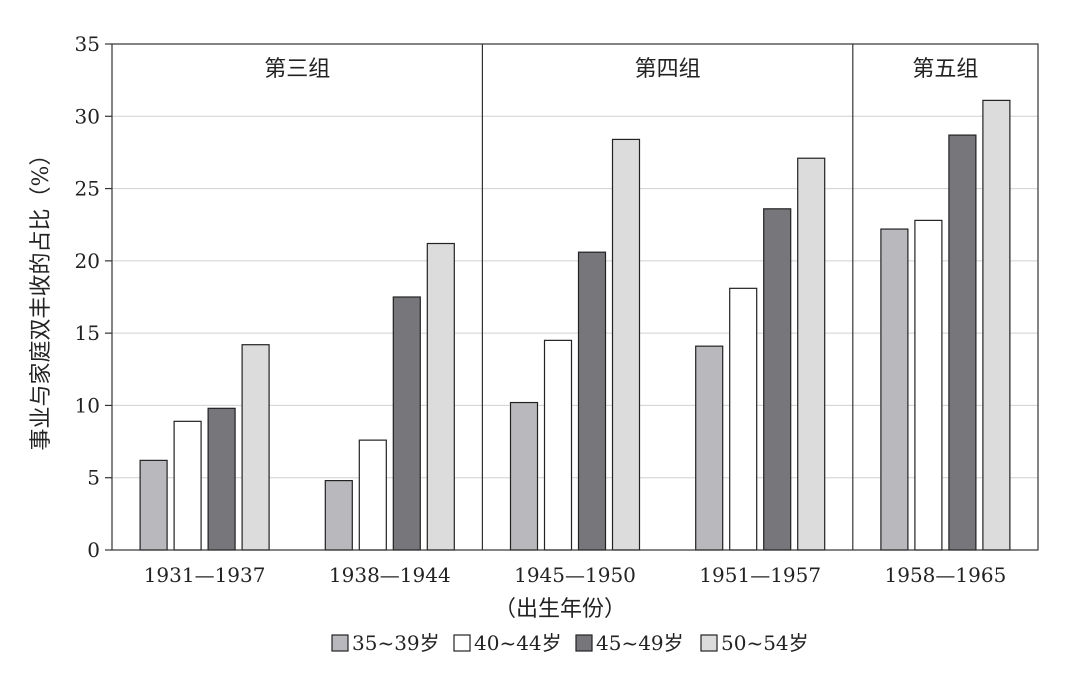  Describe the element at coordinates (255, 447) in the screenshot. I see `bar-50~54岁-1931—1937` at that location.